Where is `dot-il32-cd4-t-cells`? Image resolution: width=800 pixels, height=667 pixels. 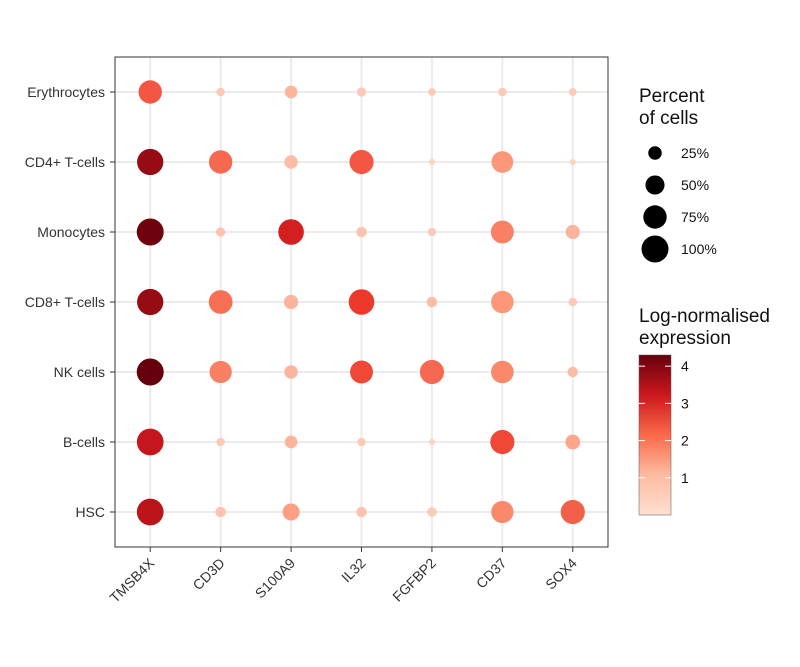 dot-il32-cd4-t-cells is located at coordinates (361, 162).